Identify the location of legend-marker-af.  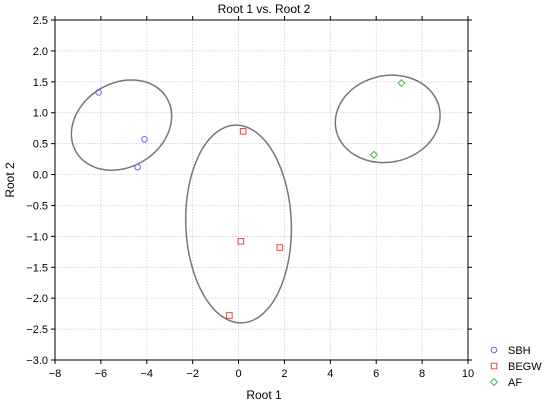
(494, 382).